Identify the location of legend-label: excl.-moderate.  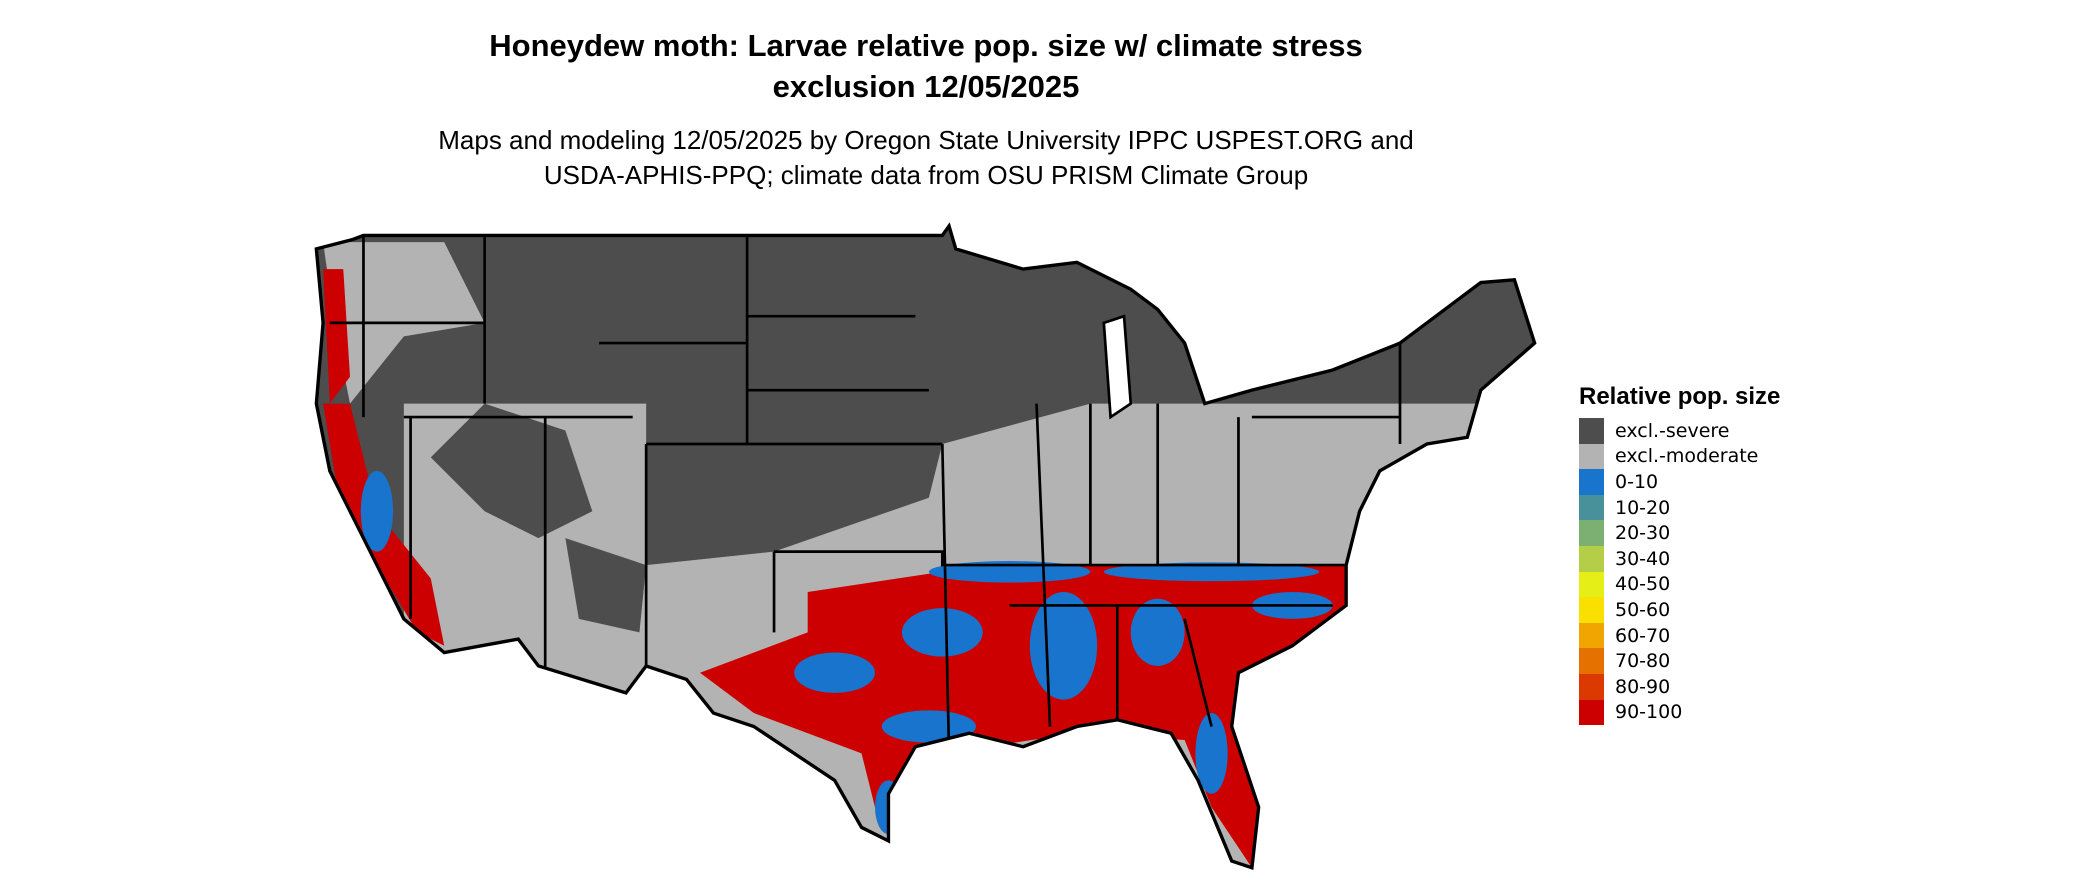
(1687, 456).